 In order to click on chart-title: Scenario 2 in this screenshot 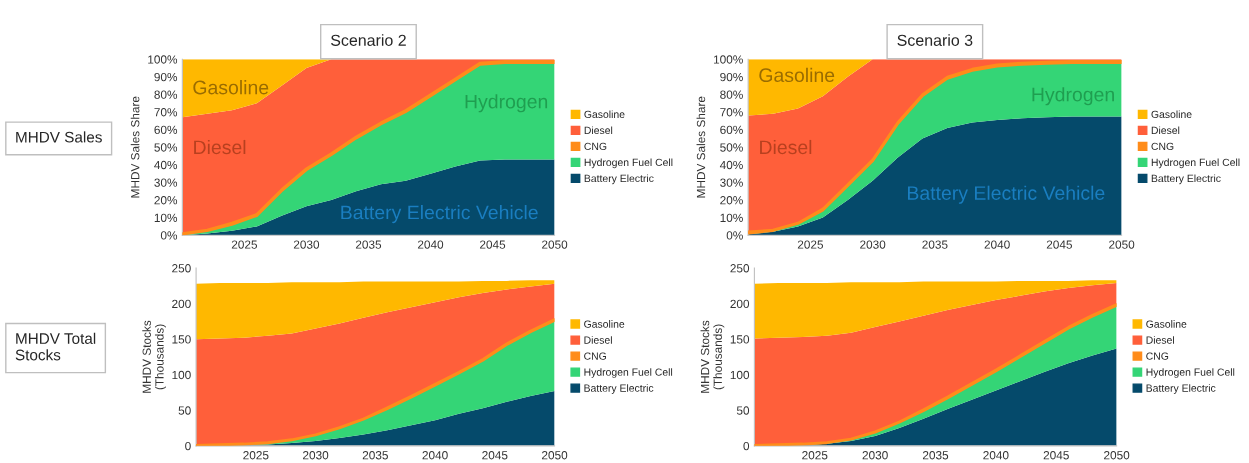, I will do `click(368, 40)`.